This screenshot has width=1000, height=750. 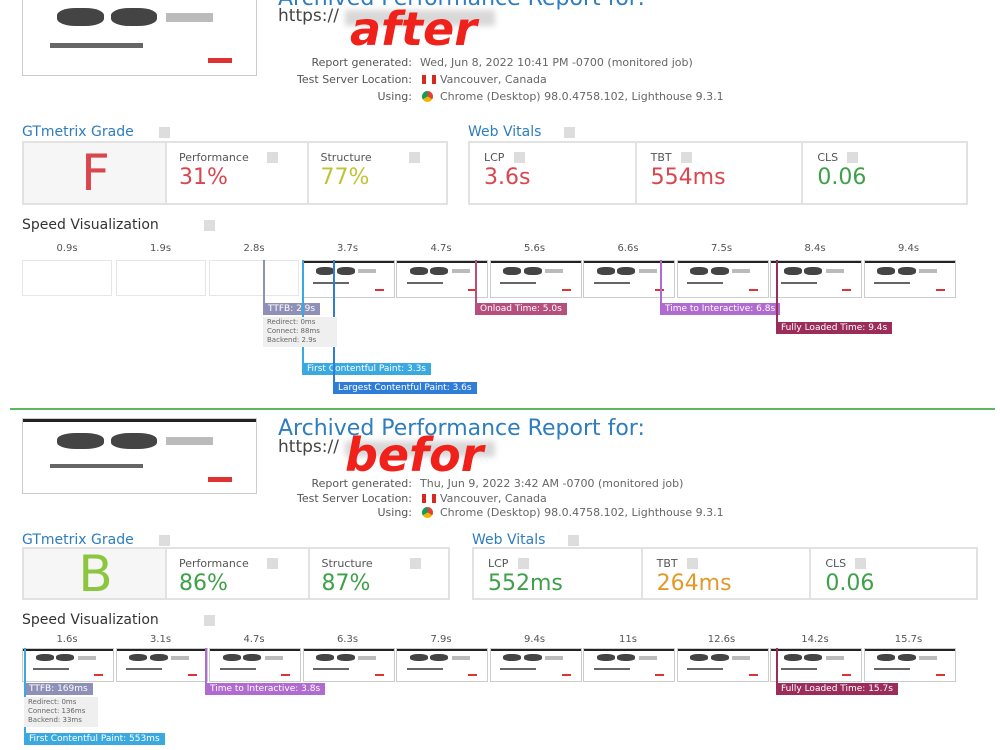 What do you see at coordinates (441, 639) in the screenshot?
I see `timeline-label: 7.9s` at bounding box center [441, 639].